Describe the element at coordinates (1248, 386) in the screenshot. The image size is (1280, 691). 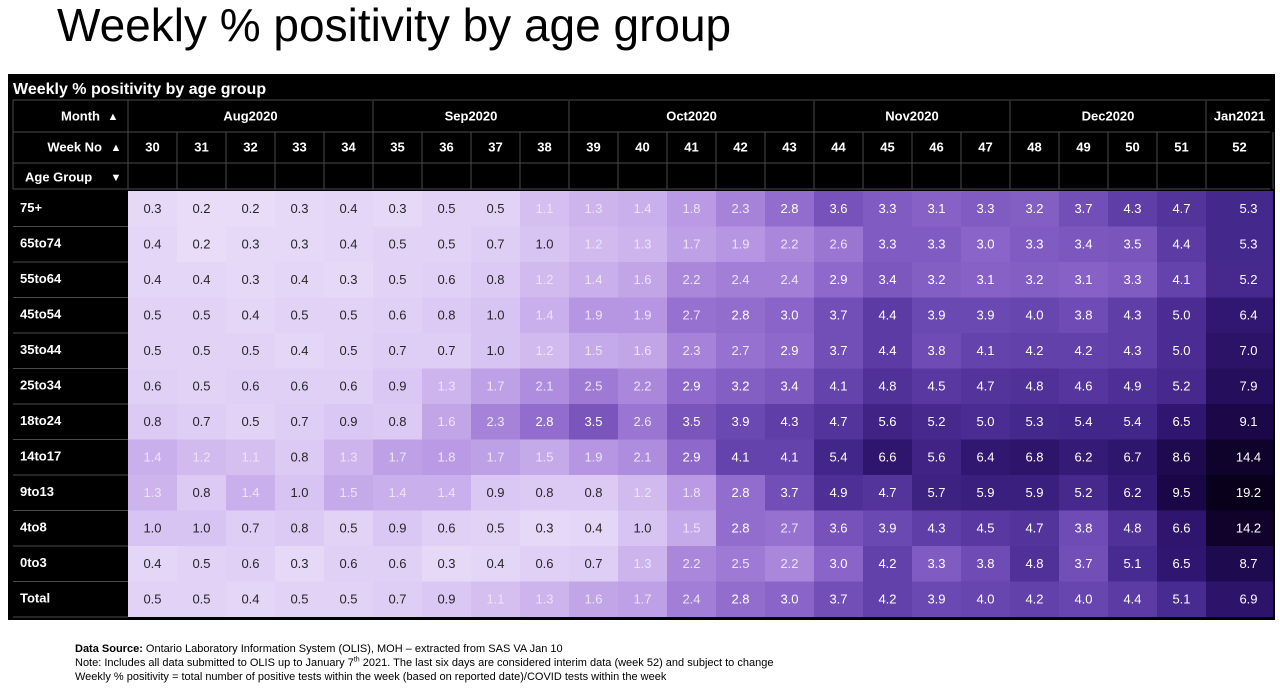
I see `cell-value: 7.9` at that location.